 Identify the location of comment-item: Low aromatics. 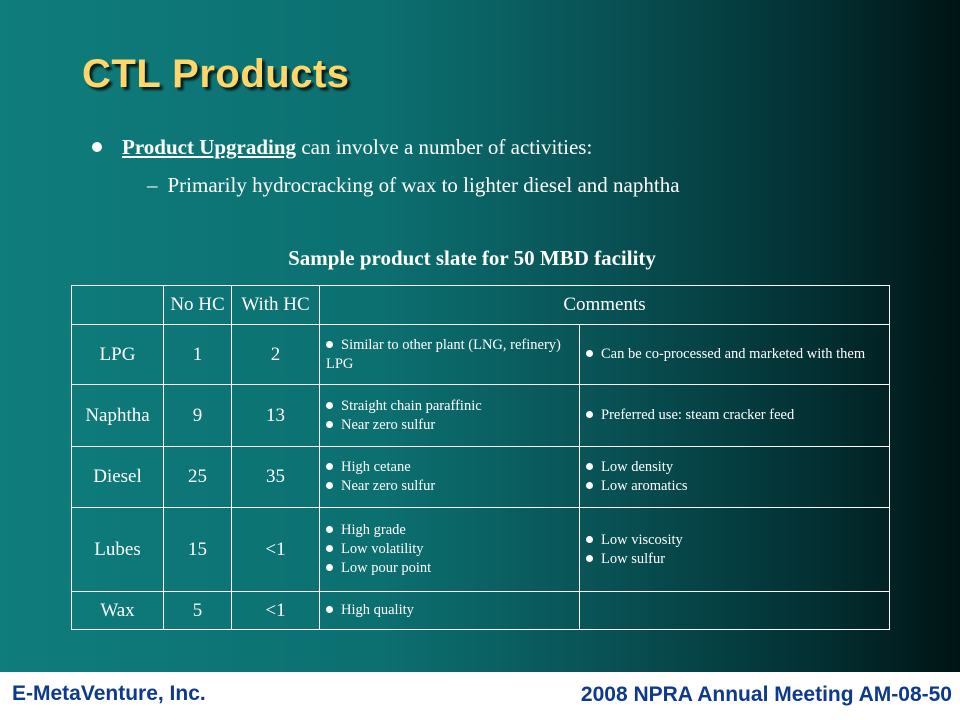
(735, 486).